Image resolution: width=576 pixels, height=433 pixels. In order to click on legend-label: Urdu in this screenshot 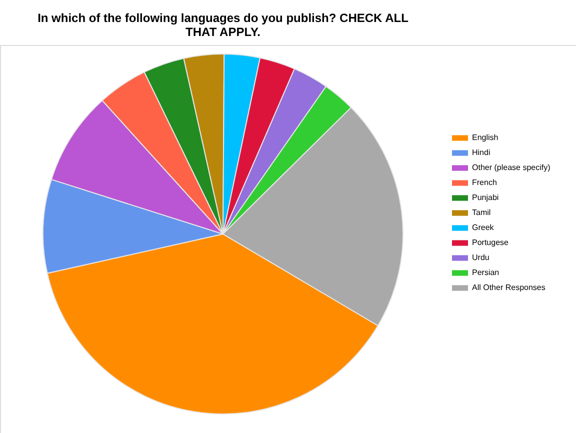, I will do `click(481, 257)`.